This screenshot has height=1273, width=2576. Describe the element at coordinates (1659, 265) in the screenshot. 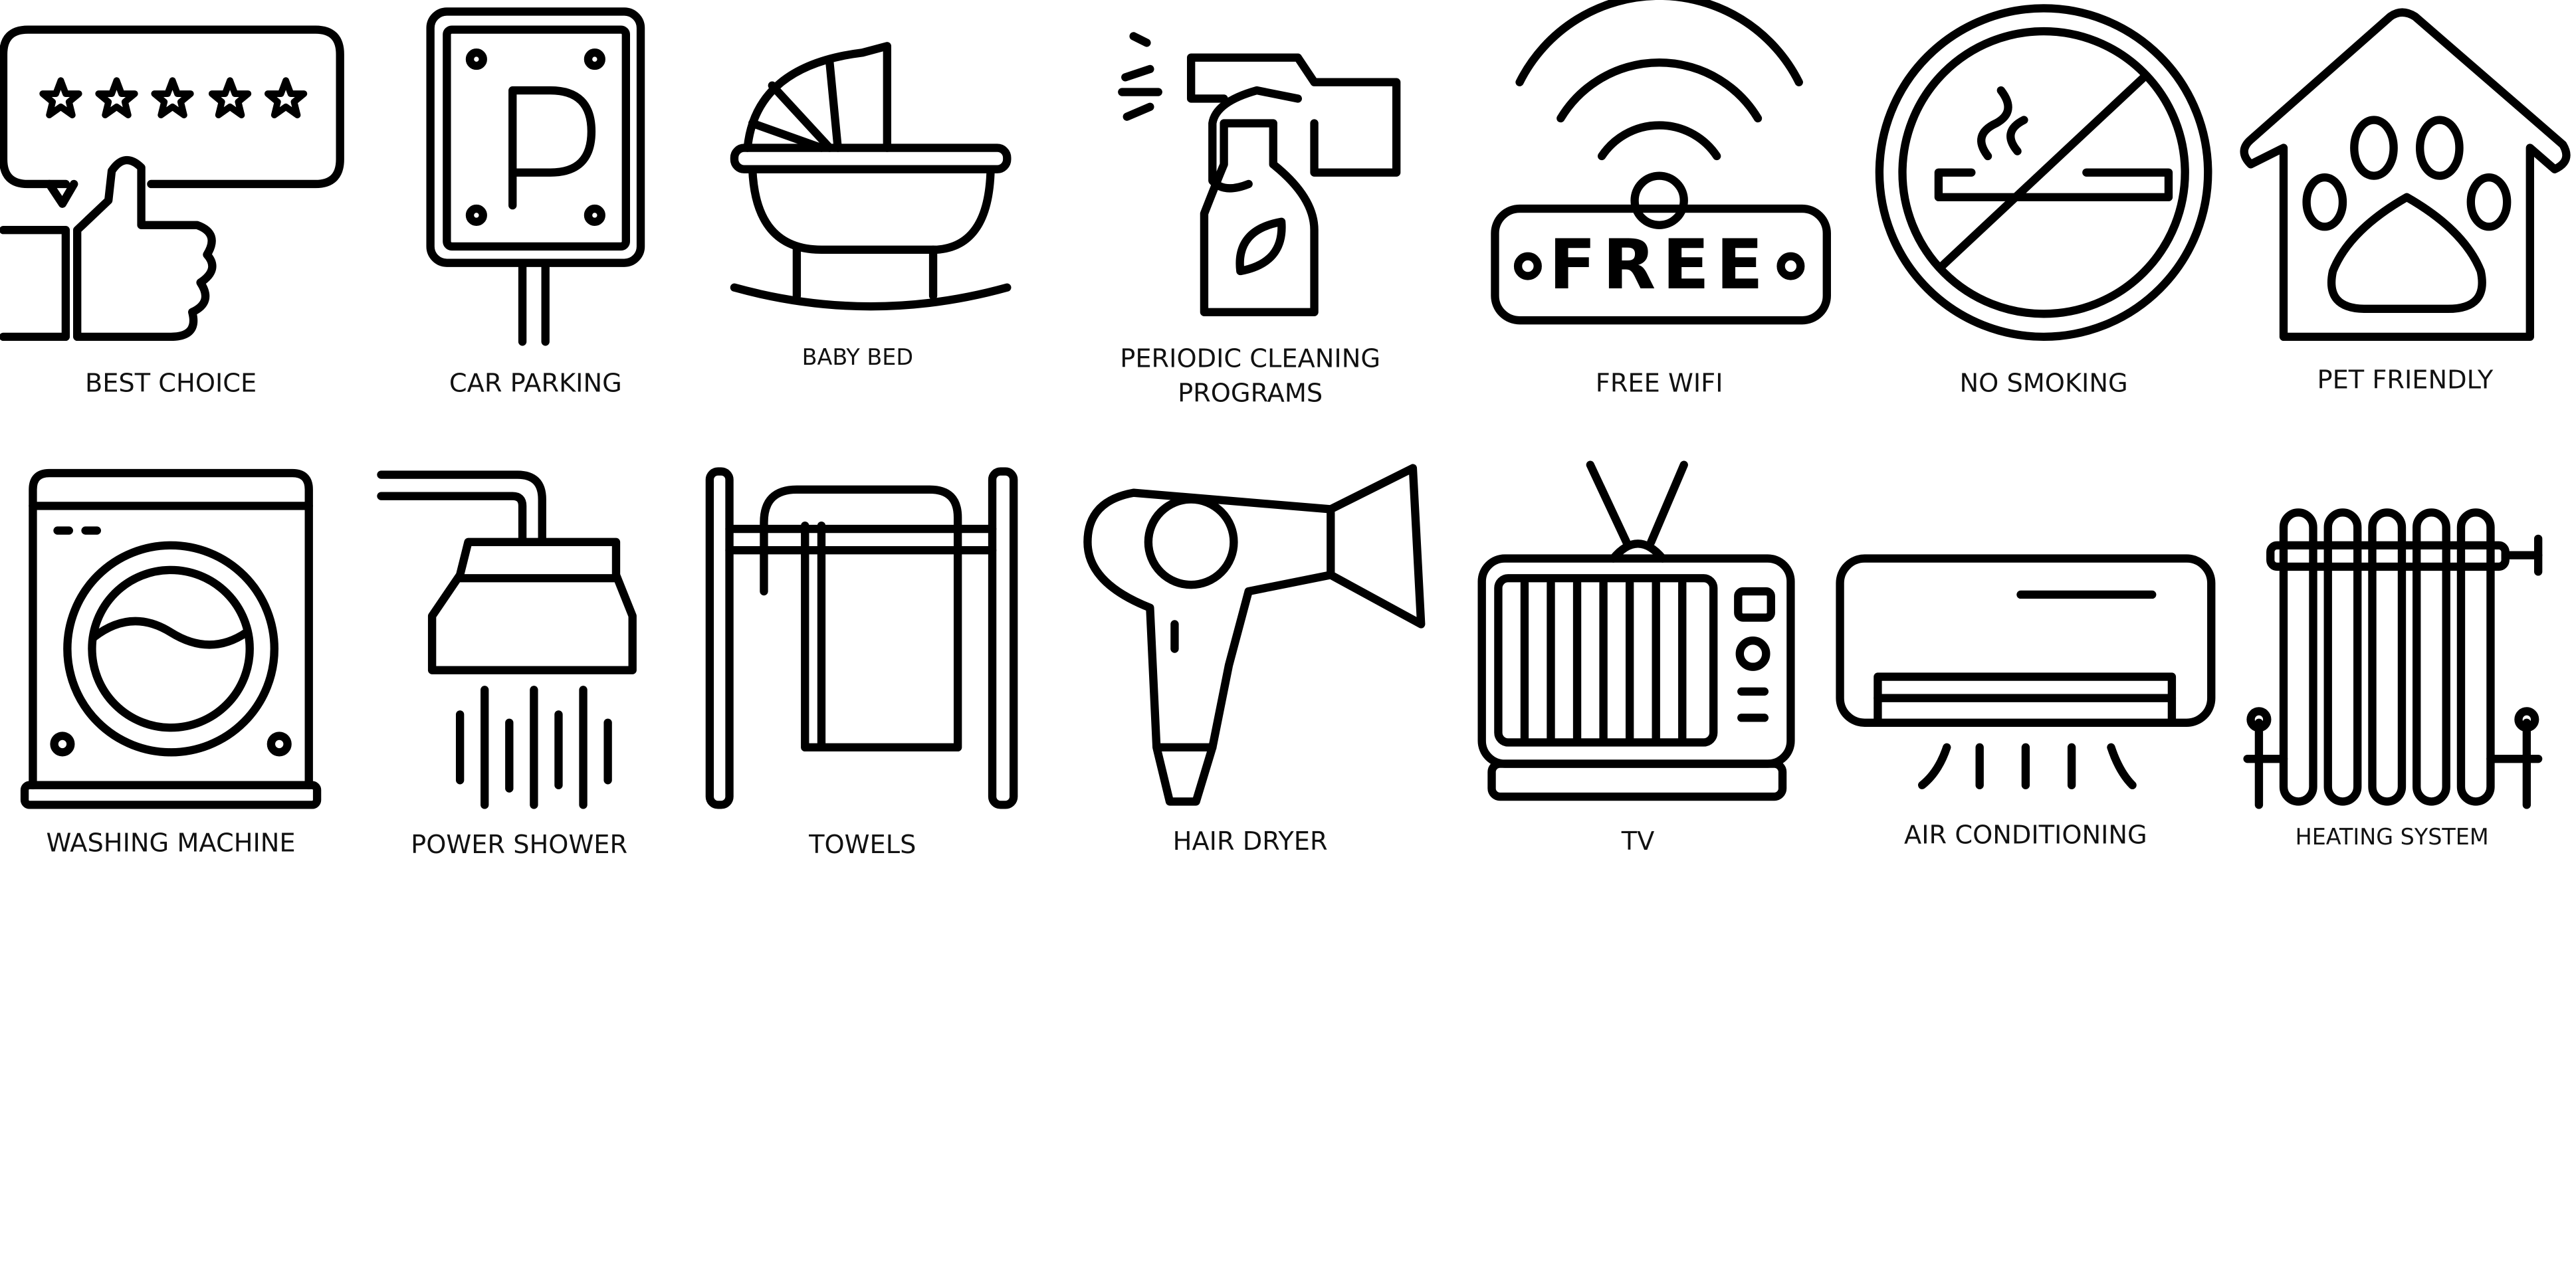

I see `badge-text: FREE` at that location.